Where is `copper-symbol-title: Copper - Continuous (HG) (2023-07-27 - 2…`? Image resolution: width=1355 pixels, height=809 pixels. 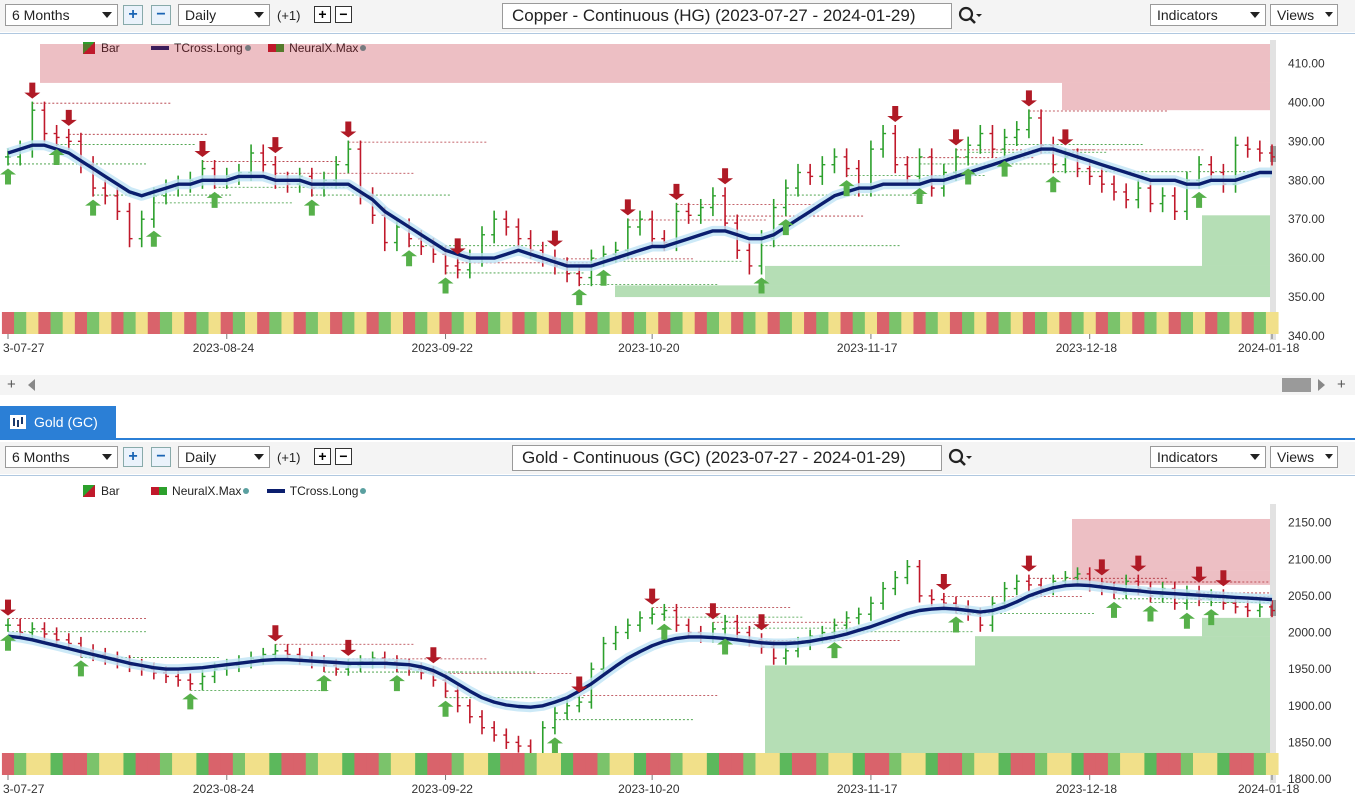 copper-symbol-title: Copper - Continuous (HG) (2023-07-27 - 2… is located at coordinates (727, 16).